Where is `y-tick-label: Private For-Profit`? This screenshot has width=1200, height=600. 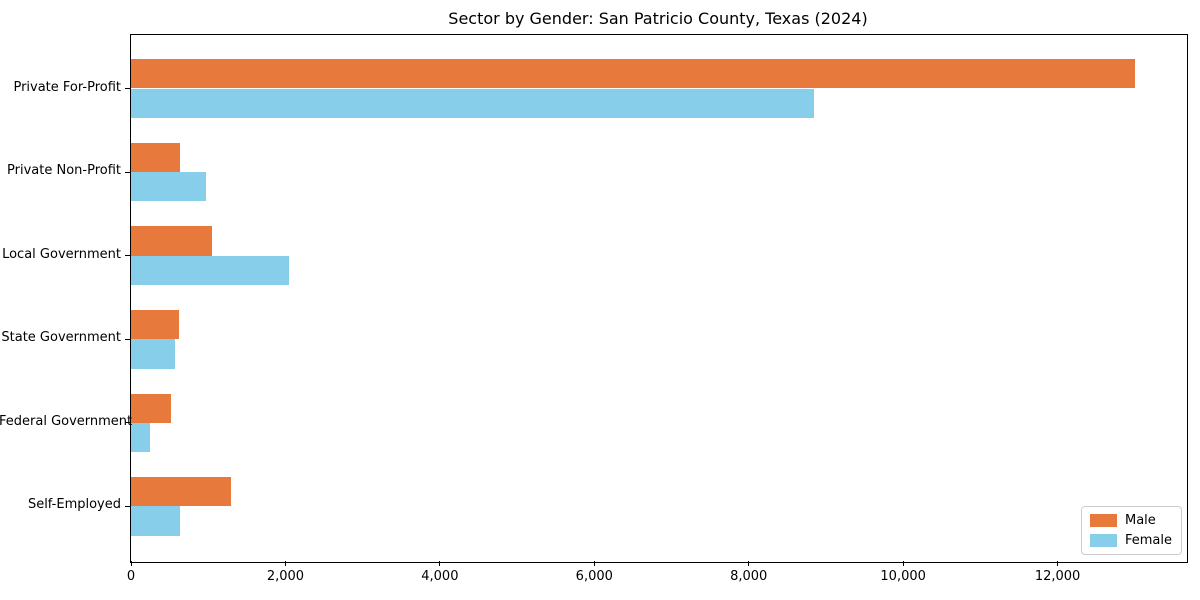
y-tick-label: Private For-Profit is located at coordinates (67, 87).